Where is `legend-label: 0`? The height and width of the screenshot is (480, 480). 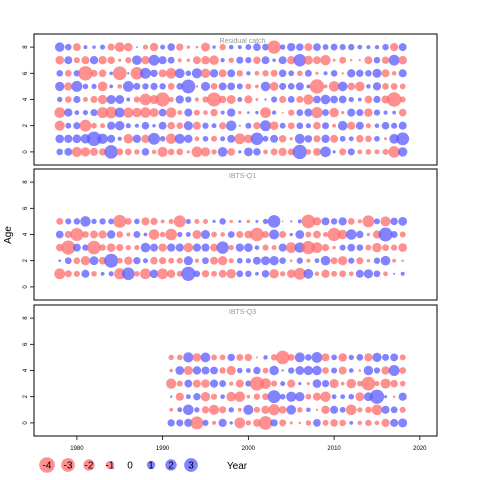 legend-label: 0 is located at coordinates (130, 466).